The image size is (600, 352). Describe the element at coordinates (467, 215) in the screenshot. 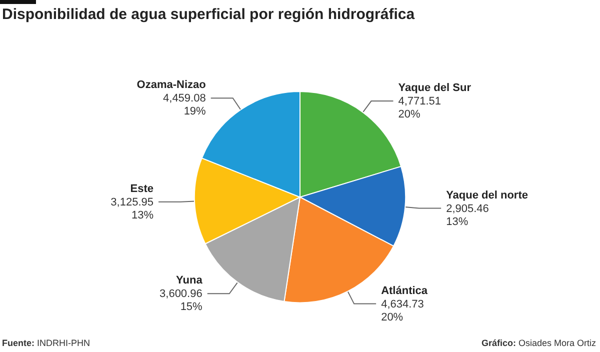

I see `data-label: 2,905.46 13%` at that location.